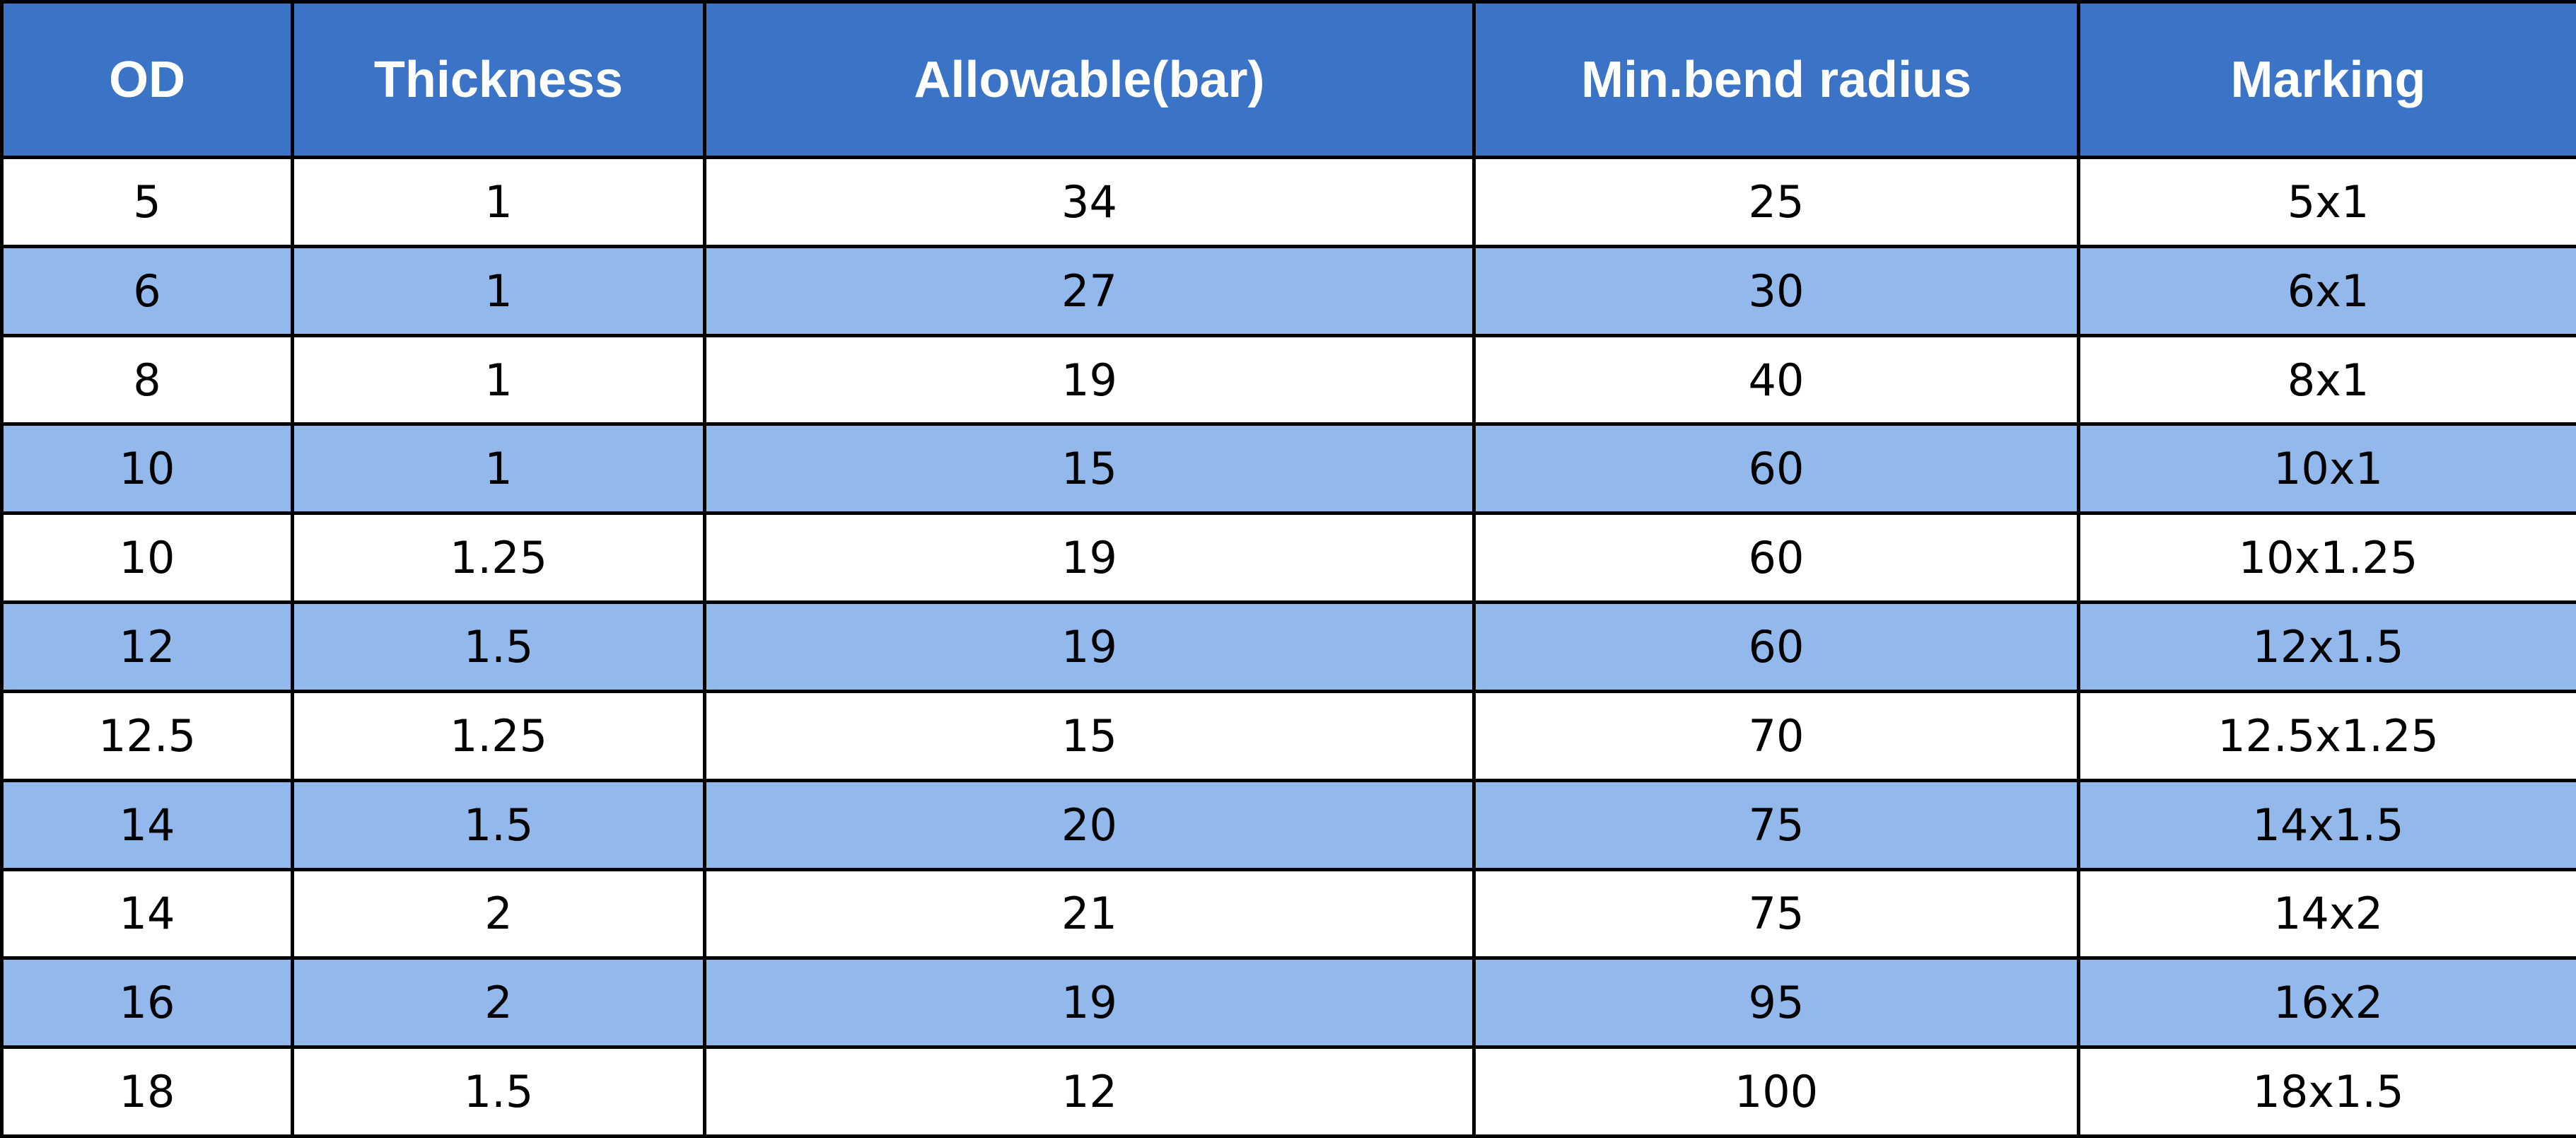  What do you see at coordinates (1776, 1003) in the screenshot?
I see `table-cell: 95` at bounding box center [1776, 1003].